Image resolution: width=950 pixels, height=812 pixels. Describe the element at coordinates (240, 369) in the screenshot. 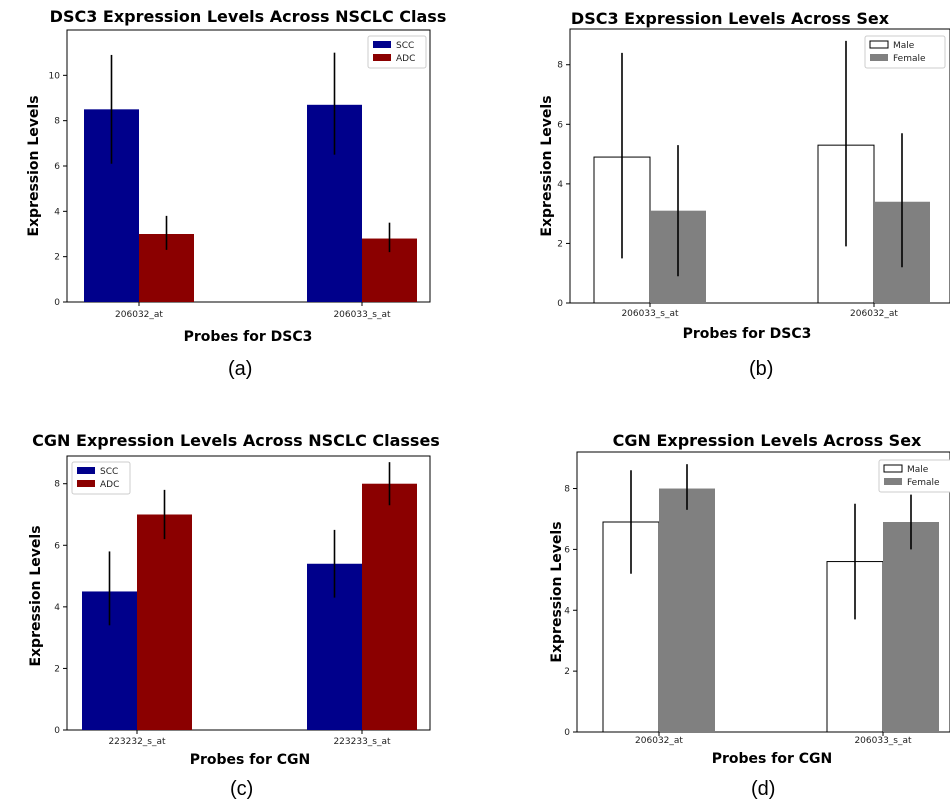

I see `caption-a: (a)` at that location.